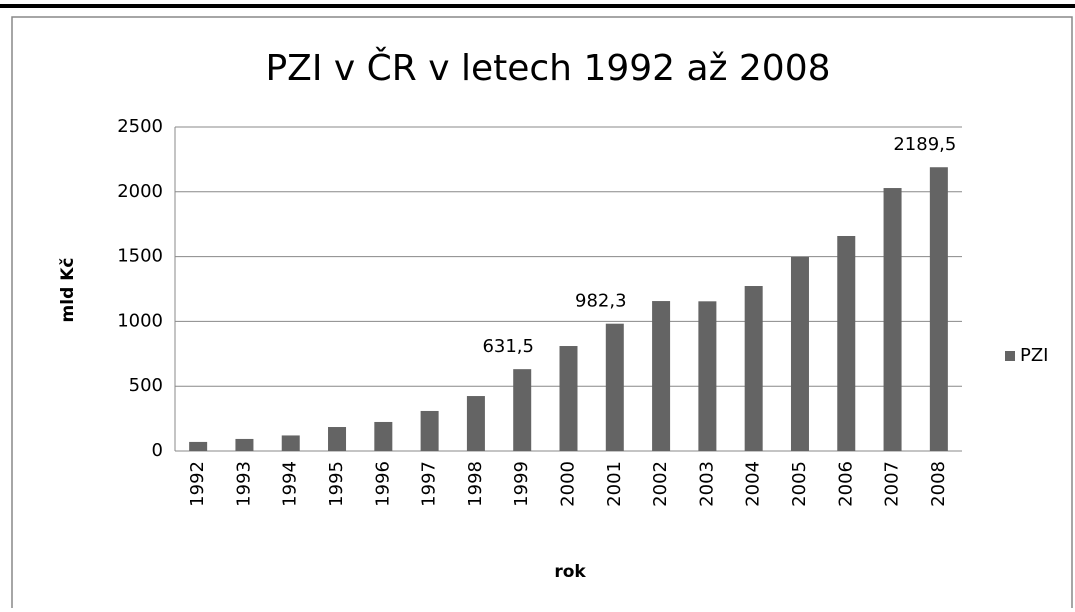 This screenshot has width=1075, height=612. What do you see at coordinates (660, 484) in the screenshot?
I see `x-tick-label: 2002` at bounding box center [660, 484].